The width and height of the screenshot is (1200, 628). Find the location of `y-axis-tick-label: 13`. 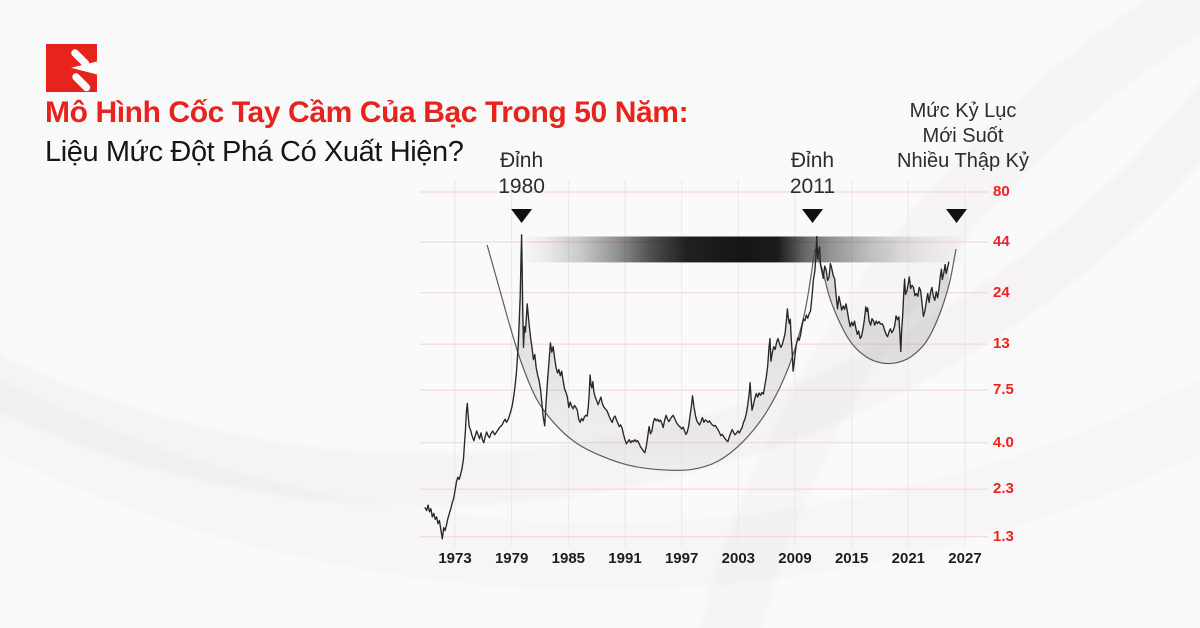

y-axis-tick-label: 13 is located at coordinates (1001, 344).